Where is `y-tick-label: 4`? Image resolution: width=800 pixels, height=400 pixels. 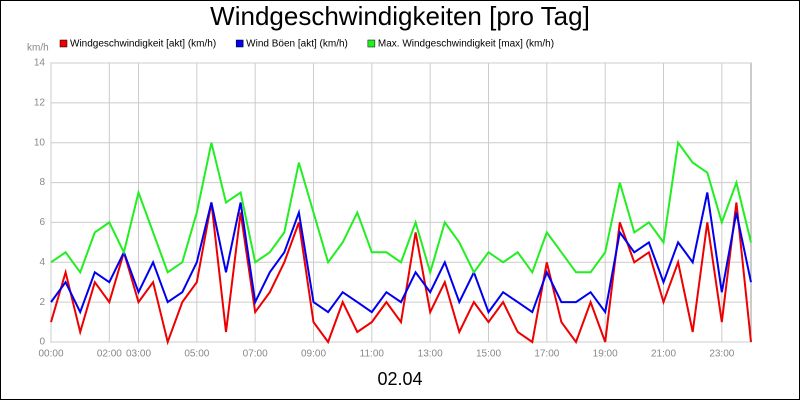 y-tick-label: 4 is located at coordinates (42, 262).